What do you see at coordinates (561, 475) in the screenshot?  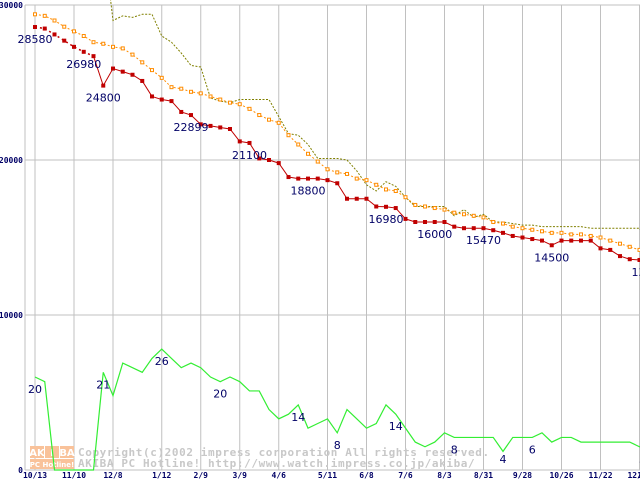 I see `x-tick-label: 10/26` at bounding box center [561, 475].